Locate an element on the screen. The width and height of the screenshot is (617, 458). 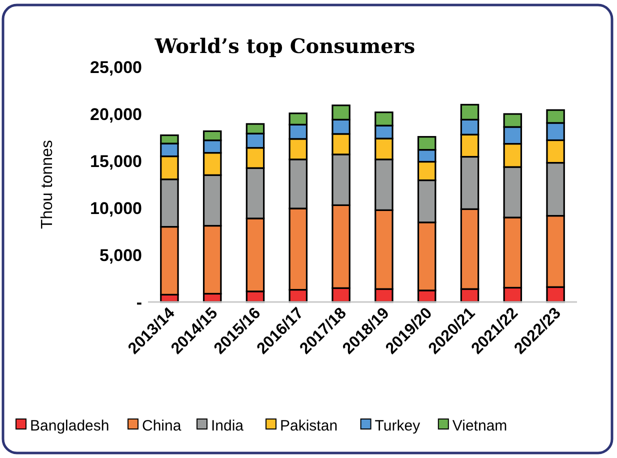
y-tick-label: 5,000 is located at coordinates (120, 255).